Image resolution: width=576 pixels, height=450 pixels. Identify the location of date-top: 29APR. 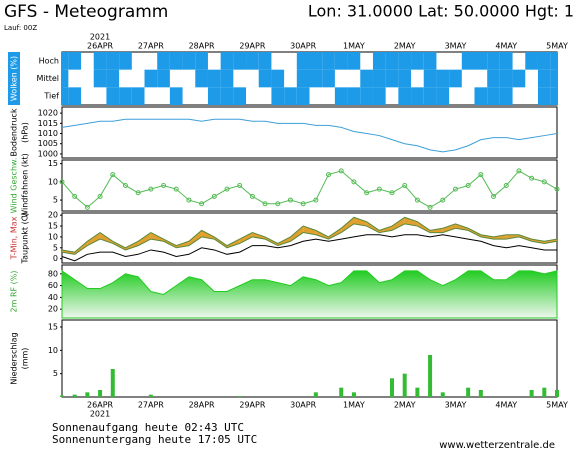
(252, 46).